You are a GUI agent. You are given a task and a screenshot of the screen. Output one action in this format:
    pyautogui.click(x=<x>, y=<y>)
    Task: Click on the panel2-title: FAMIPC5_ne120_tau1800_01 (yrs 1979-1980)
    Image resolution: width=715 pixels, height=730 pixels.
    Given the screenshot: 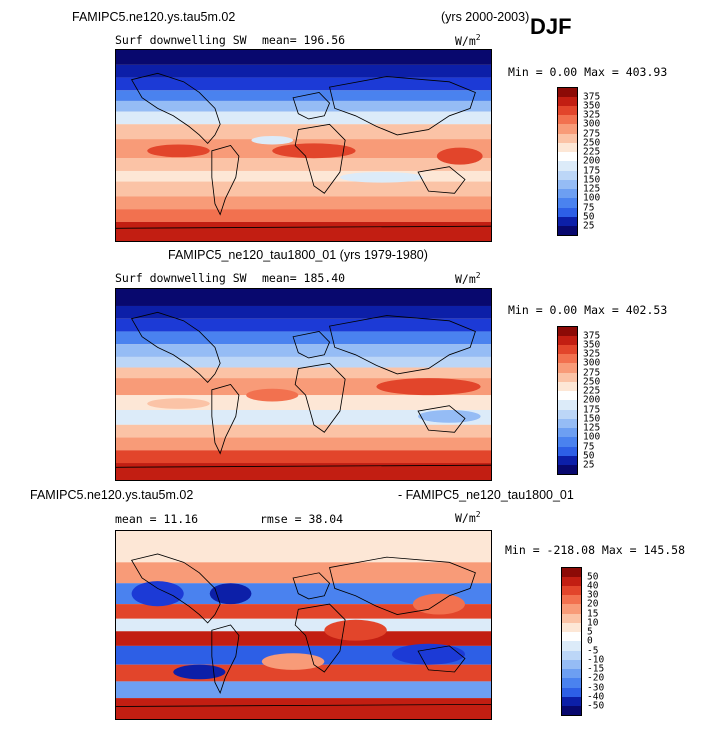 What is the action you would take?
    pyautogui.click(x=298, y=255)
    